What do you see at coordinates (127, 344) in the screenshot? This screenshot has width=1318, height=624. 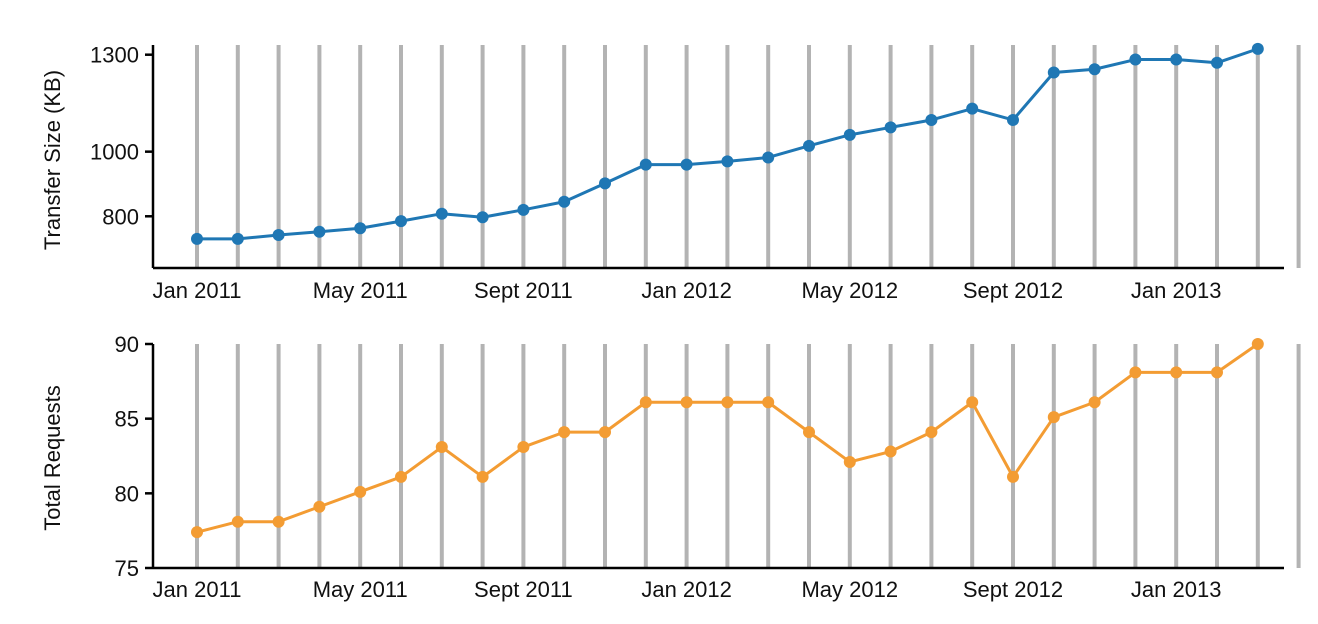 I see `y-tick-label-90: 90` at bounding box center [127, 344].